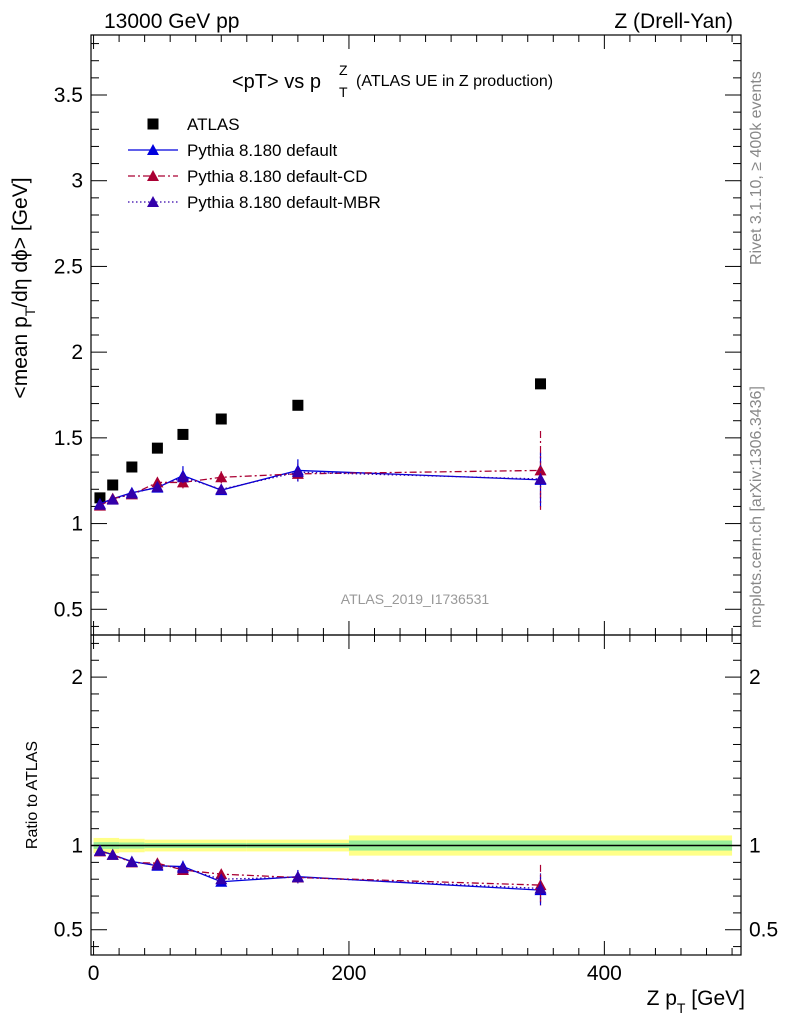  What do you see at coordinates (755, 846) in the screenshot?
I see `ratio-y-tick-label-right: 1` at bounding box center [755, 846].